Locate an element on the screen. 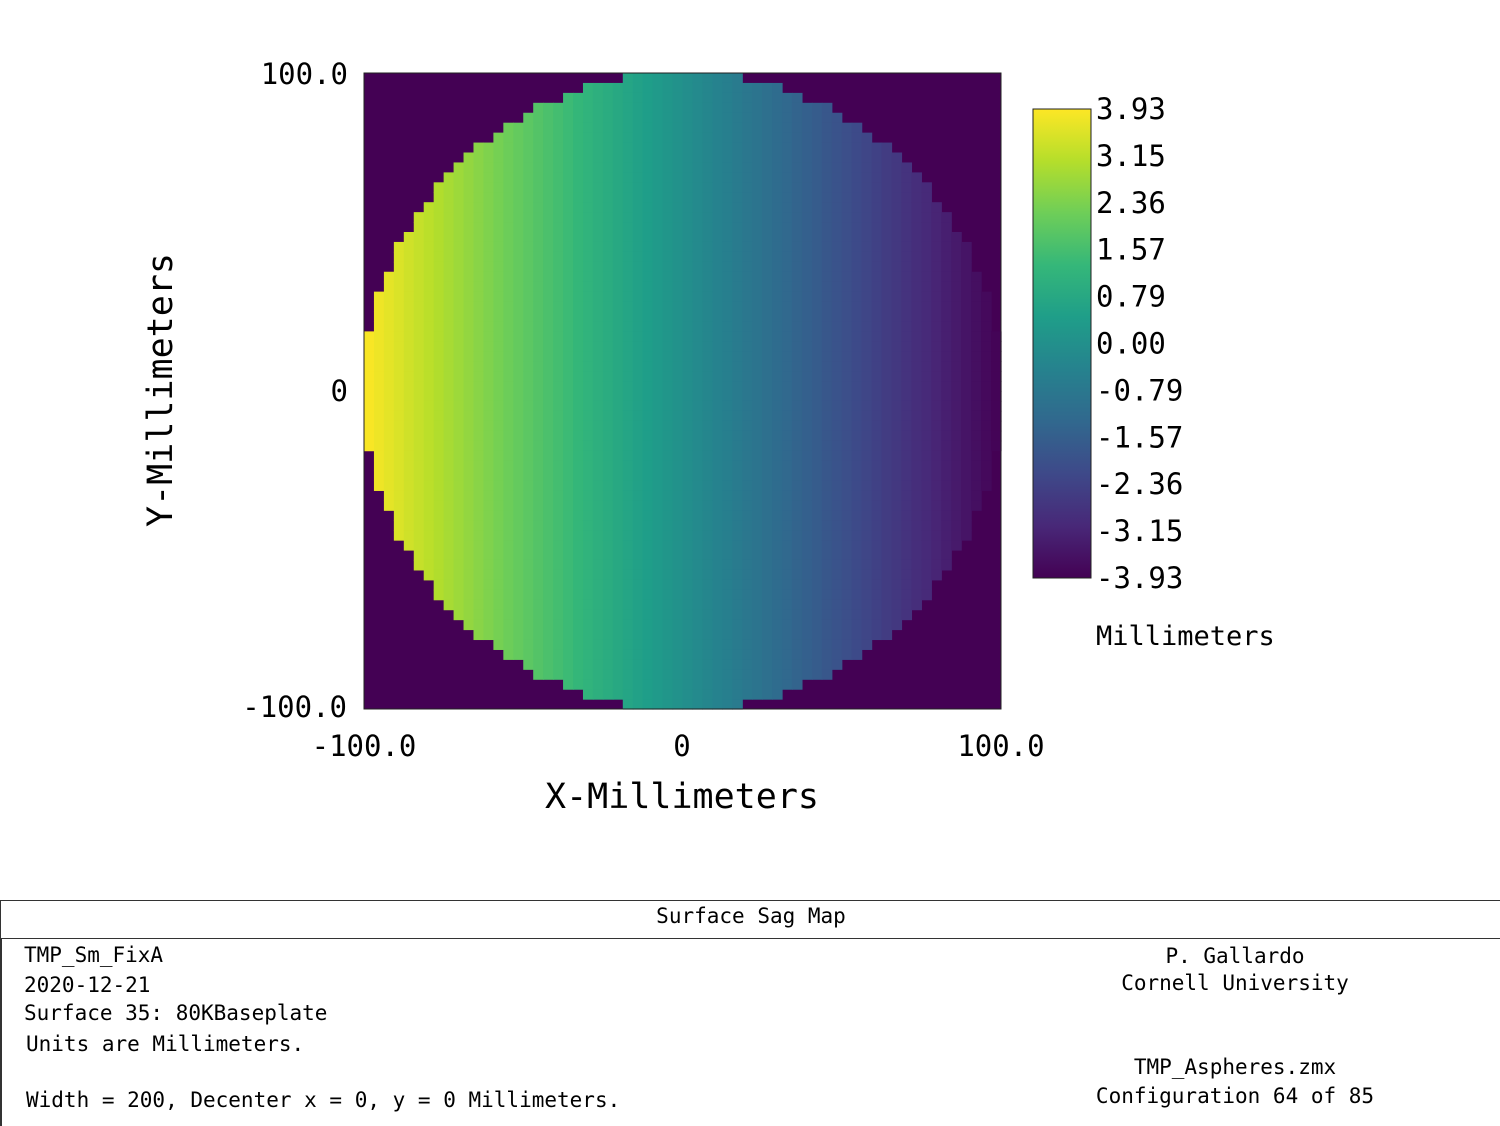  y-tick-zero: 0 is located at coordinates (339, 391).